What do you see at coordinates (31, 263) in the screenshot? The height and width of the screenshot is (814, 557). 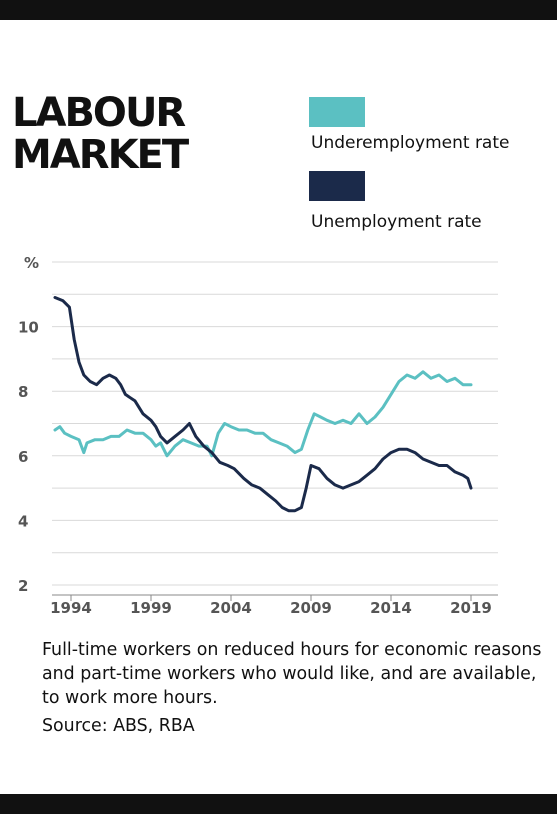 I see `y-axis-unit-label: %` at bounding box center [31, 263].